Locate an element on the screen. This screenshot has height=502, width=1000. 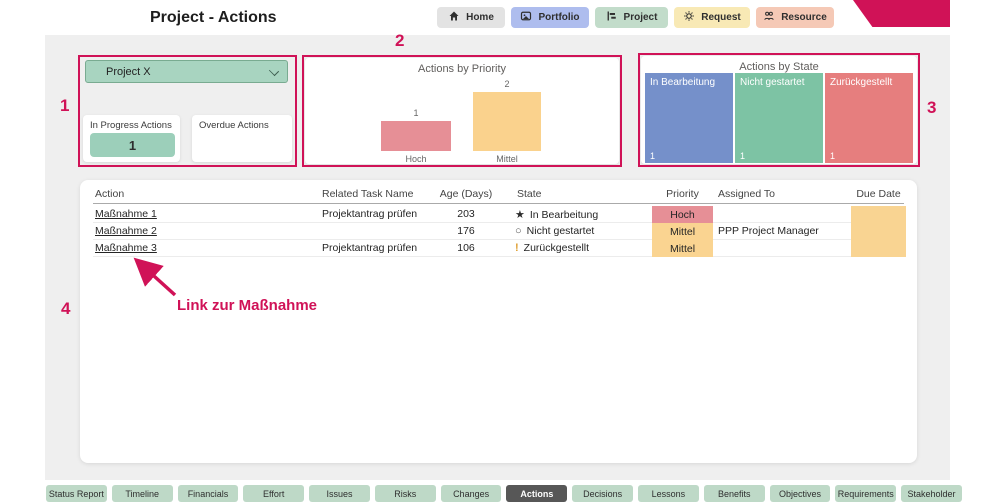
page-title: Project - Actions is located at coordinates (213, 17).